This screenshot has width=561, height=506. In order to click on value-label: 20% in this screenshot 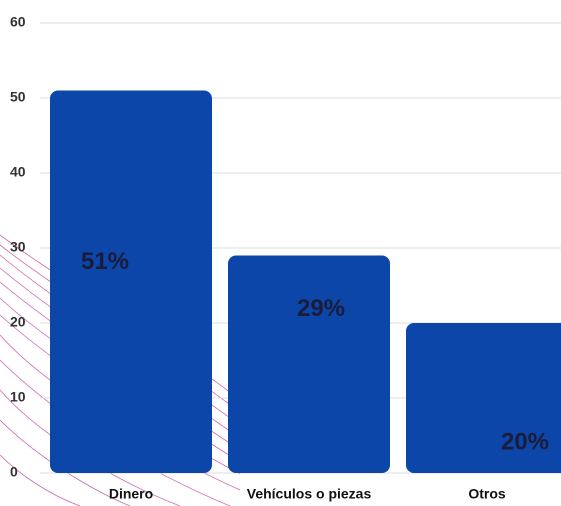, I will do `click(525, 441)`.